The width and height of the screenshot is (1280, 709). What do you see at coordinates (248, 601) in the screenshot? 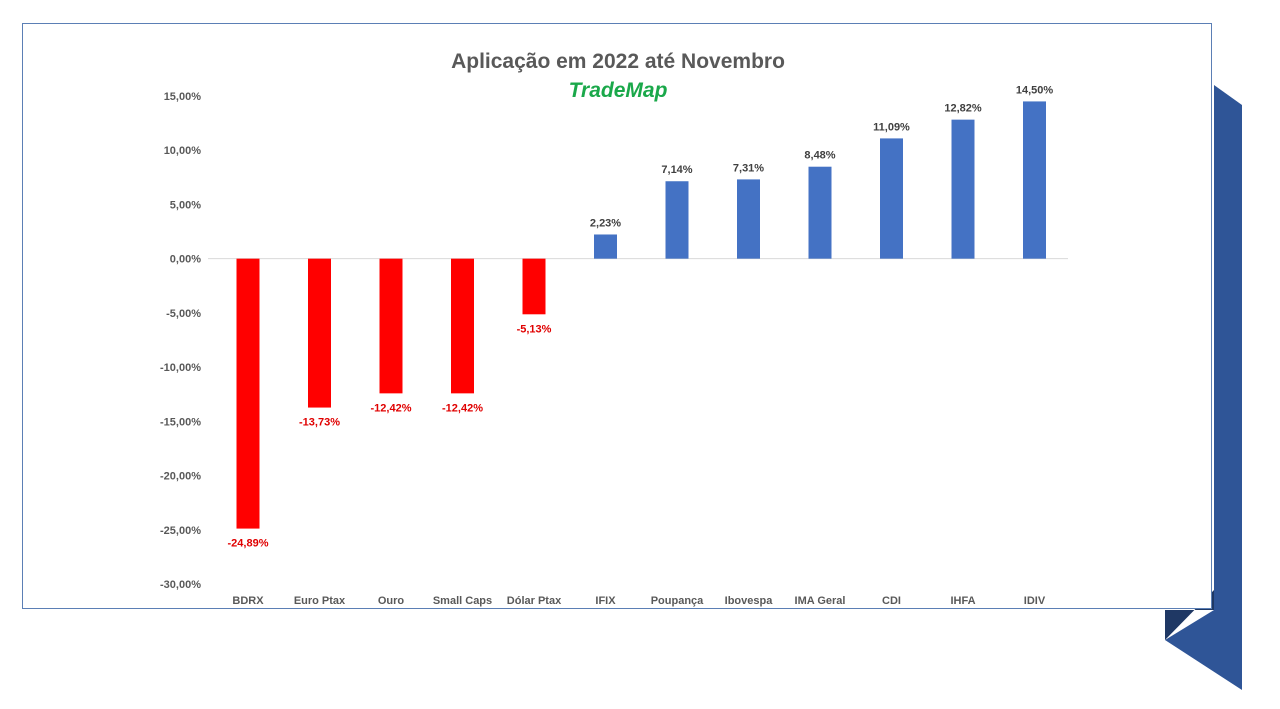
I see `x-tick-label: BDRX` at bounding box center [248, 601].